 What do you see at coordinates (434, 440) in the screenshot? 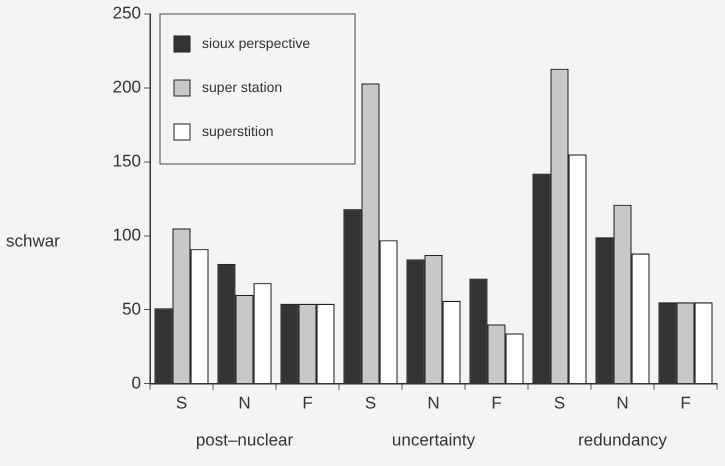
I see `text: uncertainty` at bounding box center [434, 440].